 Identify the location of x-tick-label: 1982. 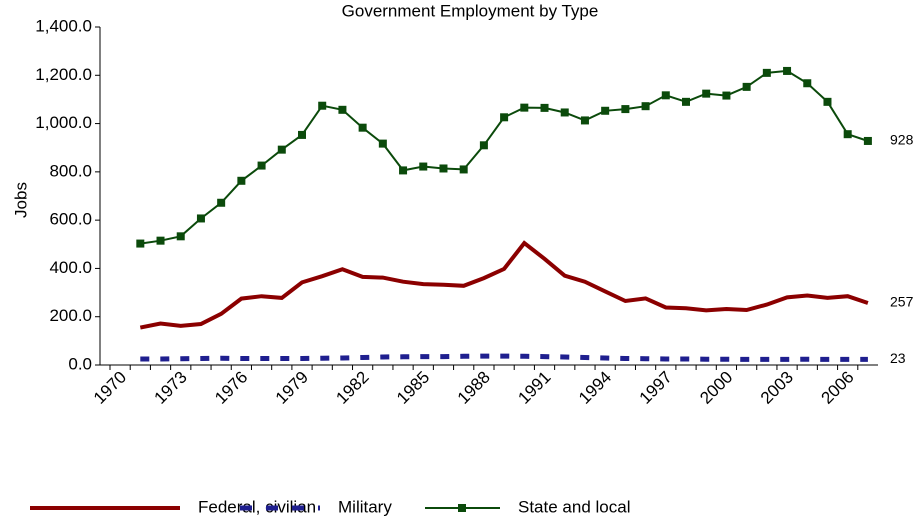
(352, 388).